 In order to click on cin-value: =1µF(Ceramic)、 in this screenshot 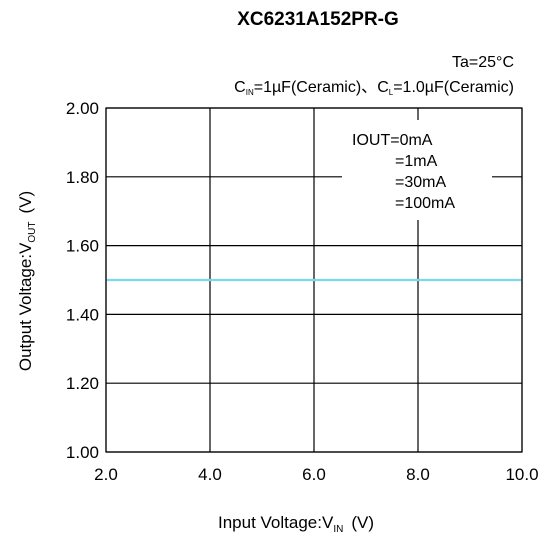, I will do `click(315, 87)`.